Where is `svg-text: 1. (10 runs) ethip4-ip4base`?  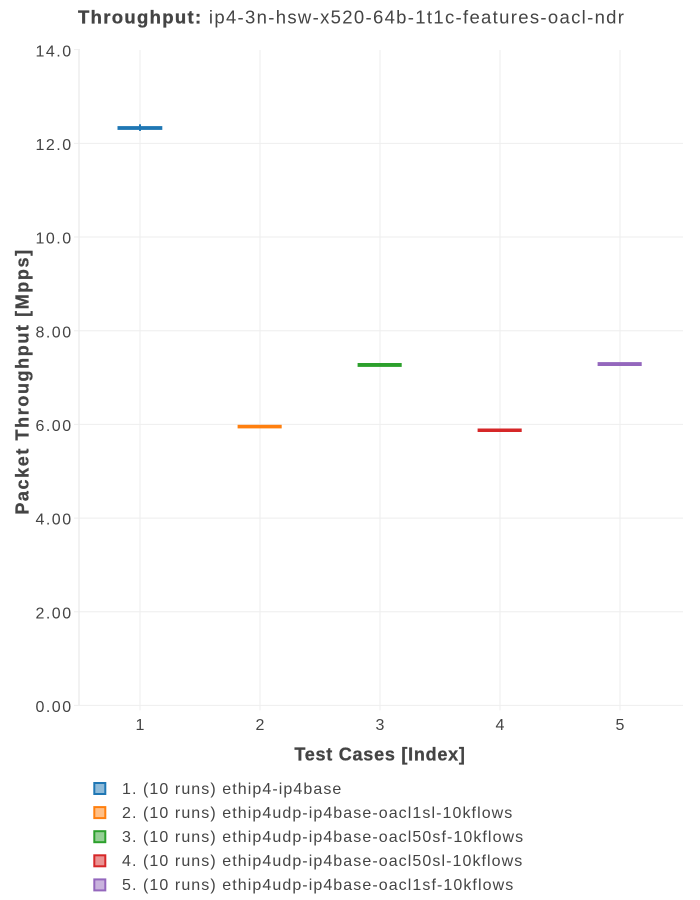 svg-text: 1. (10 runs) ethip4-ip4base is located at coordinates (232, 789).